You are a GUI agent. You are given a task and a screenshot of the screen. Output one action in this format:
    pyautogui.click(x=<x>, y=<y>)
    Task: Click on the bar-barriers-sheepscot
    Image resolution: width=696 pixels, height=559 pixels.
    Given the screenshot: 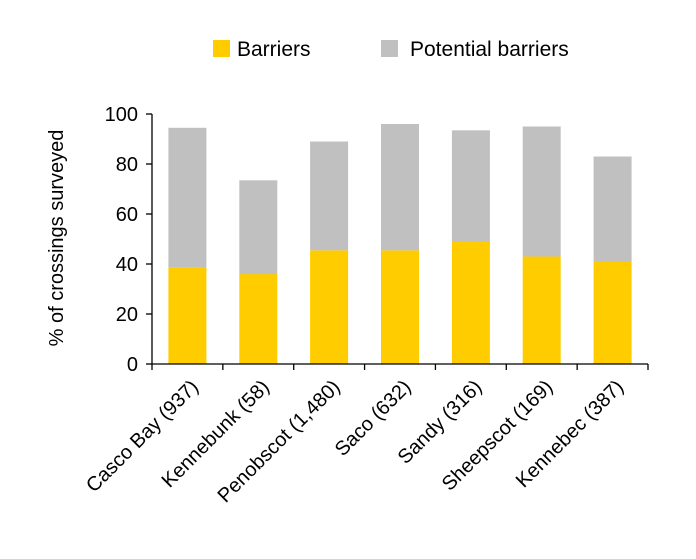 What is the action you would take?
    pyautogui.click(x=541, y=310)
    